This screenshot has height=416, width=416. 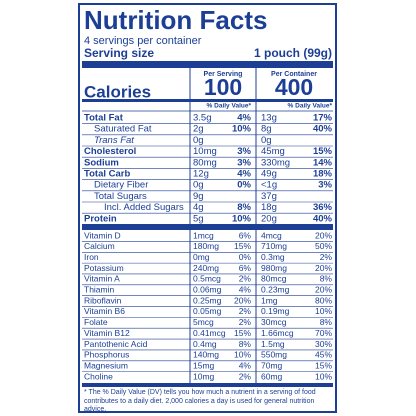 I want to click on nutrient-name: Folate, so click(x=96, y=322).